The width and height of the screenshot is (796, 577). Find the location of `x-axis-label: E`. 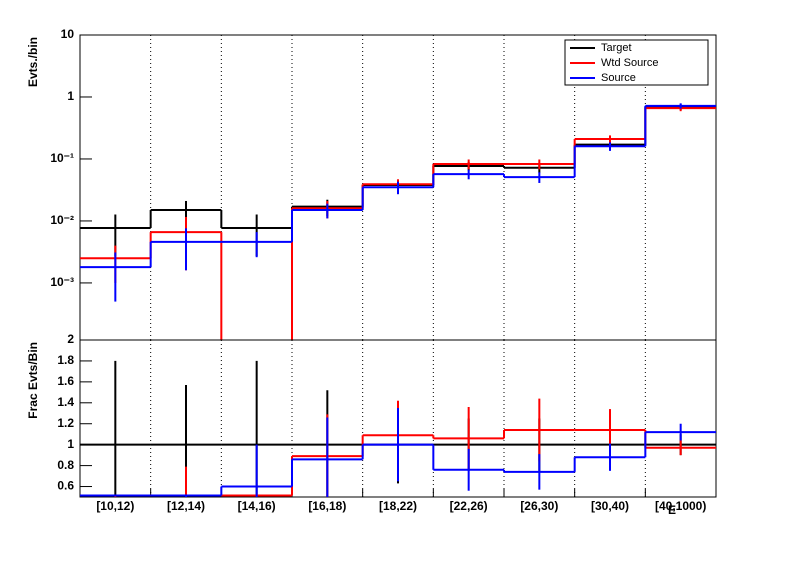

x-axis-label: E is located at coordinates (672, 510).